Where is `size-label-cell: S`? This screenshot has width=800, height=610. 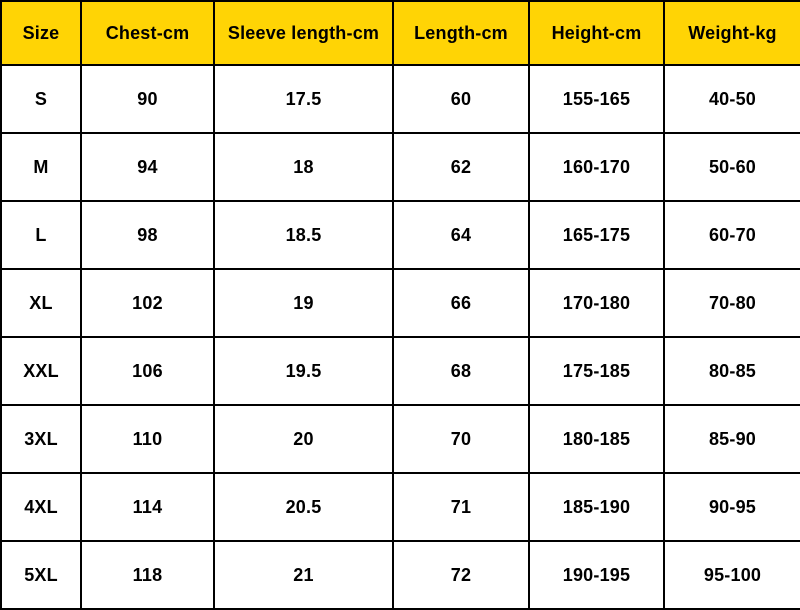 size-label-cell: S is located at coordinates (41, 99).